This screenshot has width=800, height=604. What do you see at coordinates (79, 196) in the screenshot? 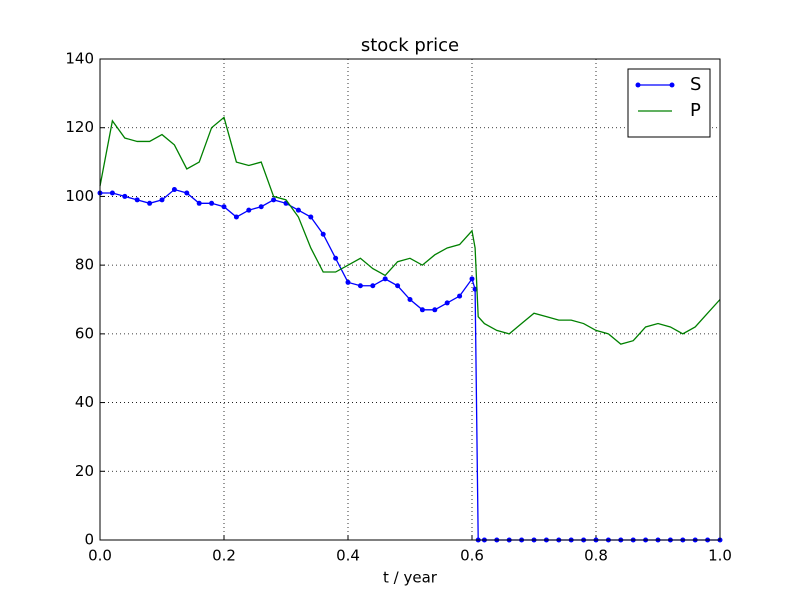
I see `y-tick-label: 100` at bounding box center [79, 196].